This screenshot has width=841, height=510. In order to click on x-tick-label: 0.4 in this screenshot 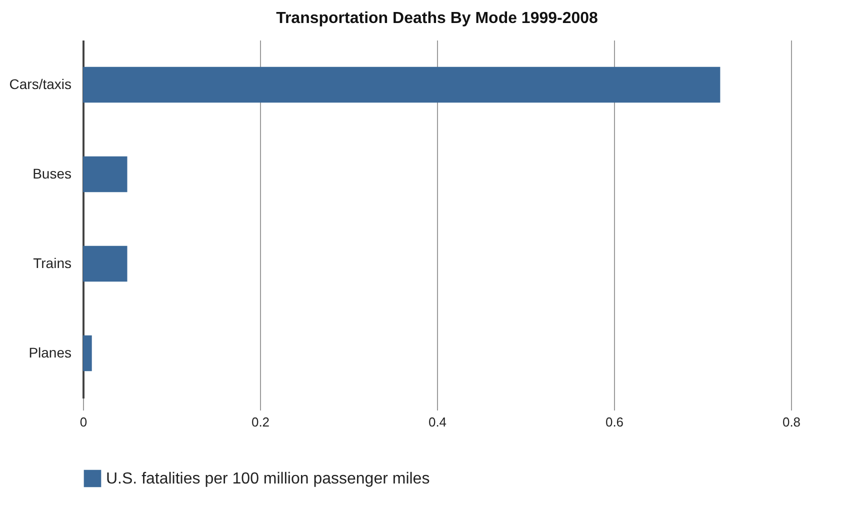, I will do `click(437, 422)`.